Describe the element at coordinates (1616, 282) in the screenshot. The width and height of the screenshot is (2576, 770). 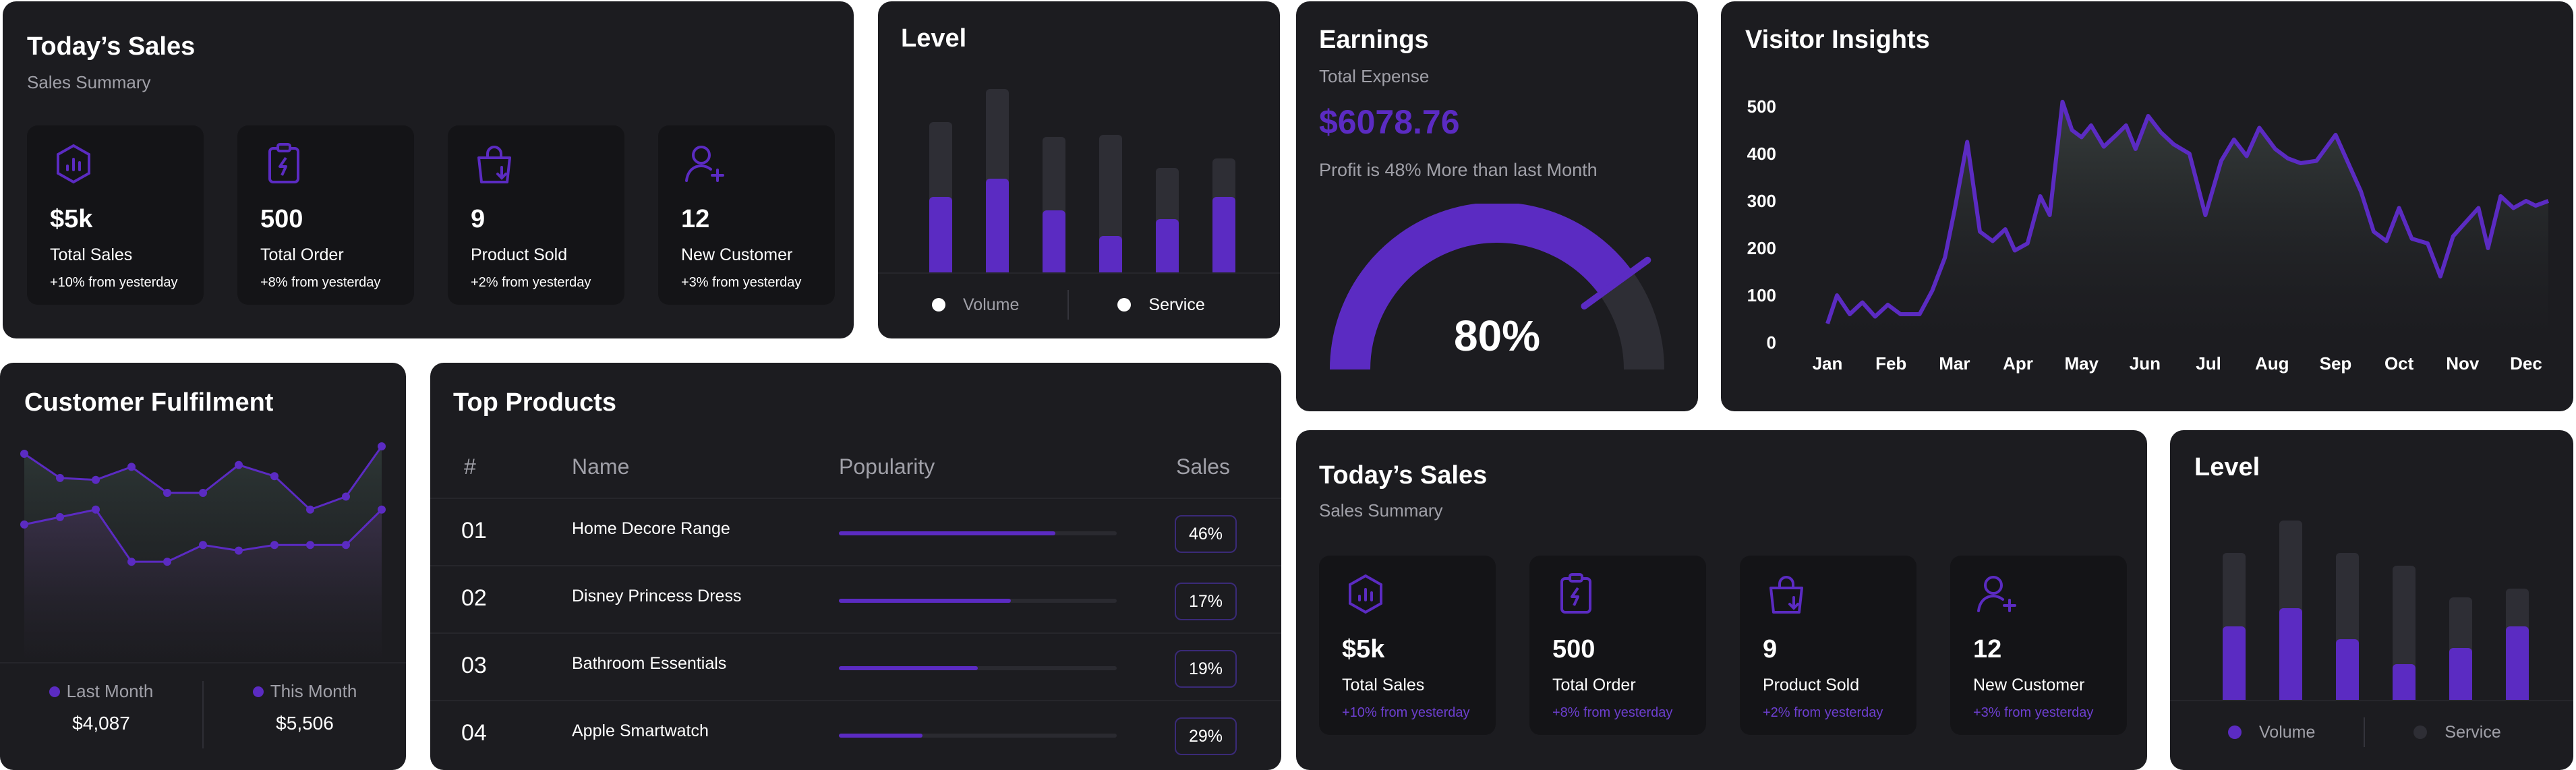
I see `gauge-needle` at that location.